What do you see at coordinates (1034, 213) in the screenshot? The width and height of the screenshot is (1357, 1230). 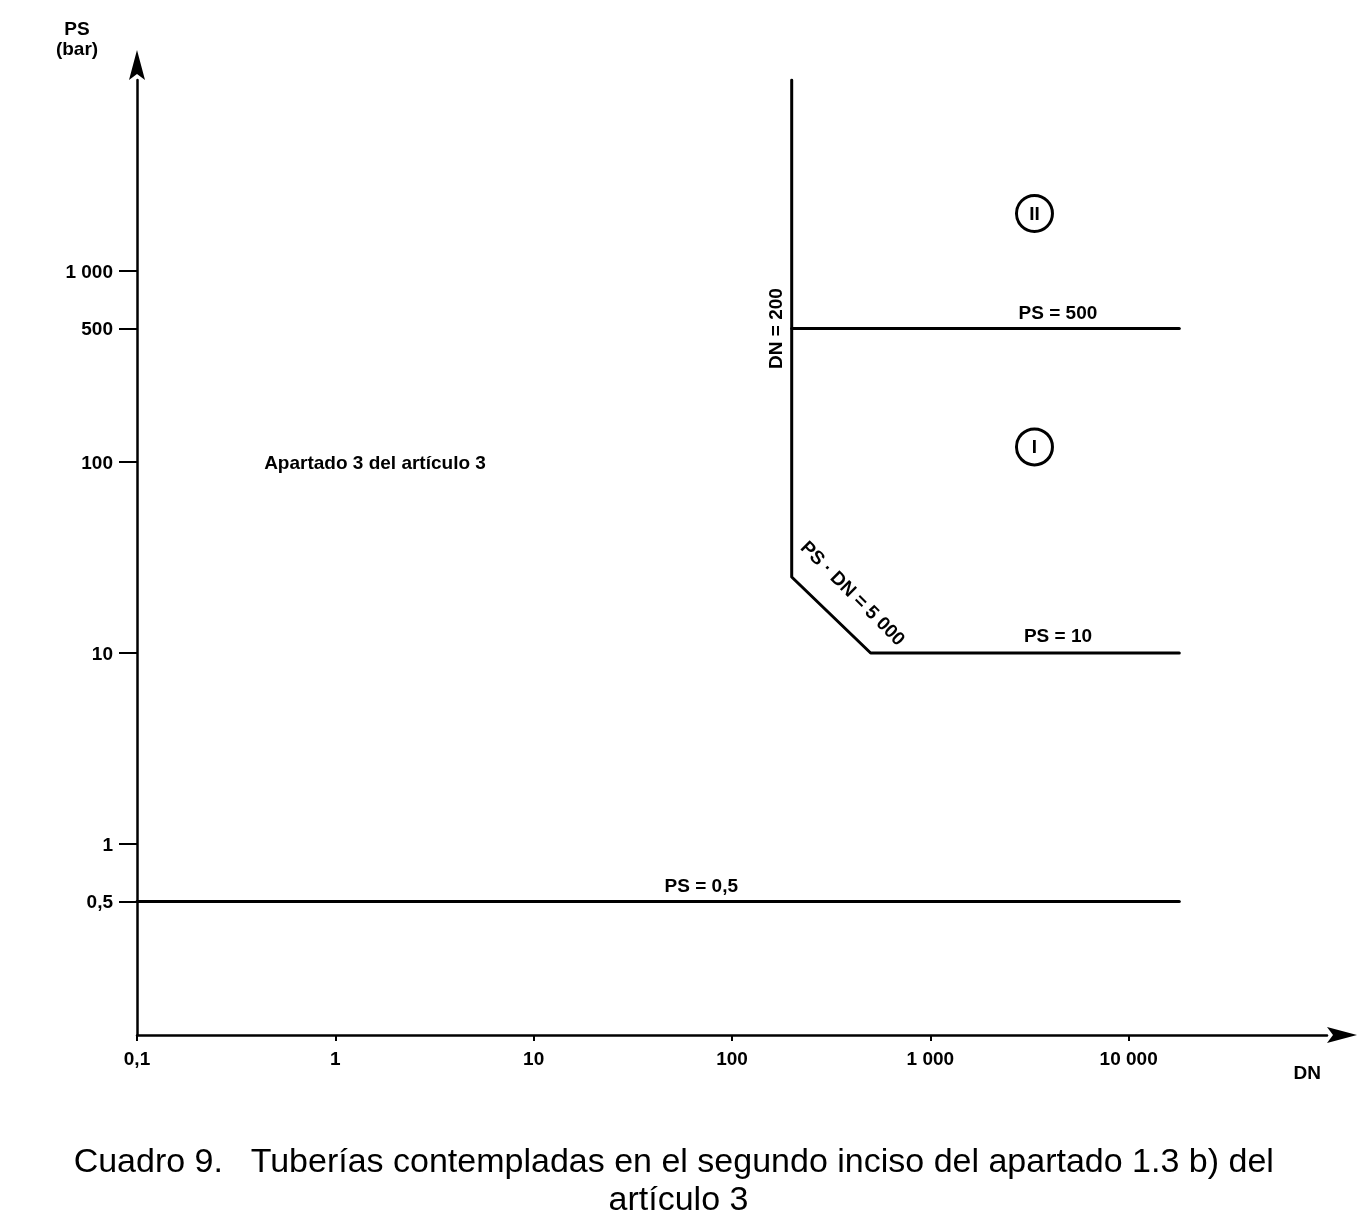 I see `annotation: II` at bounding box center [1034, 213].